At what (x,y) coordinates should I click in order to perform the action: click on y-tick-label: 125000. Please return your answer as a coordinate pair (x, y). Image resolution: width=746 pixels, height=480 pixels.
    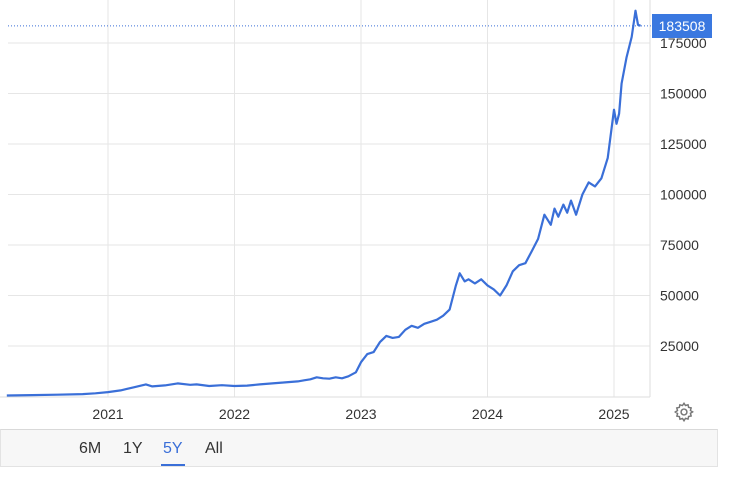
    Looking at the image, I should click on (683, 144).